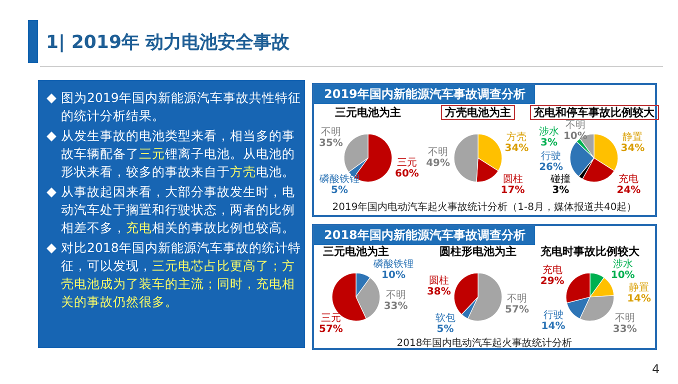 The image size is (678, 384). What do you see at coordinates (438, 164) in the screenshot?
I see `data-label: 49%` at bounding box center [438, 164].